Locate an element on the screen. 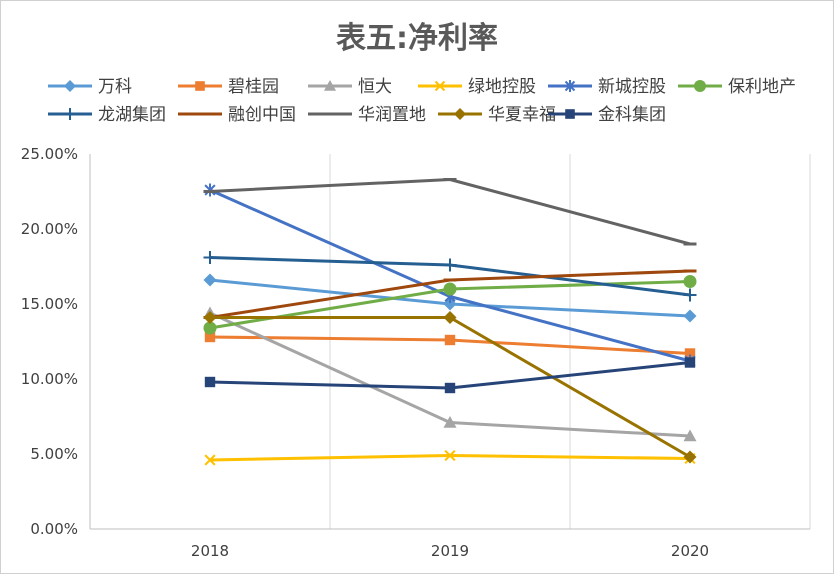  x-axis: 2018 2019 2020 is located at coordinates (450, 544).